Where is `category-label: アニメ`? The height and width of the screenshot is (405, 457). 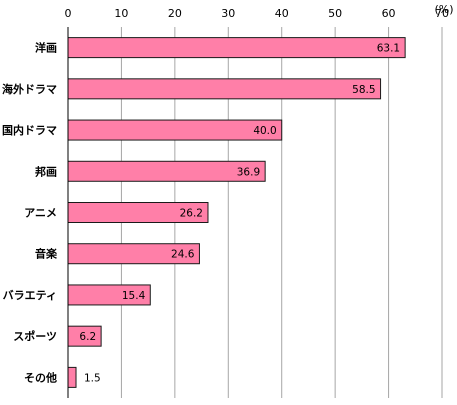
category-label: アニメ is located at coordinates (40, 213).